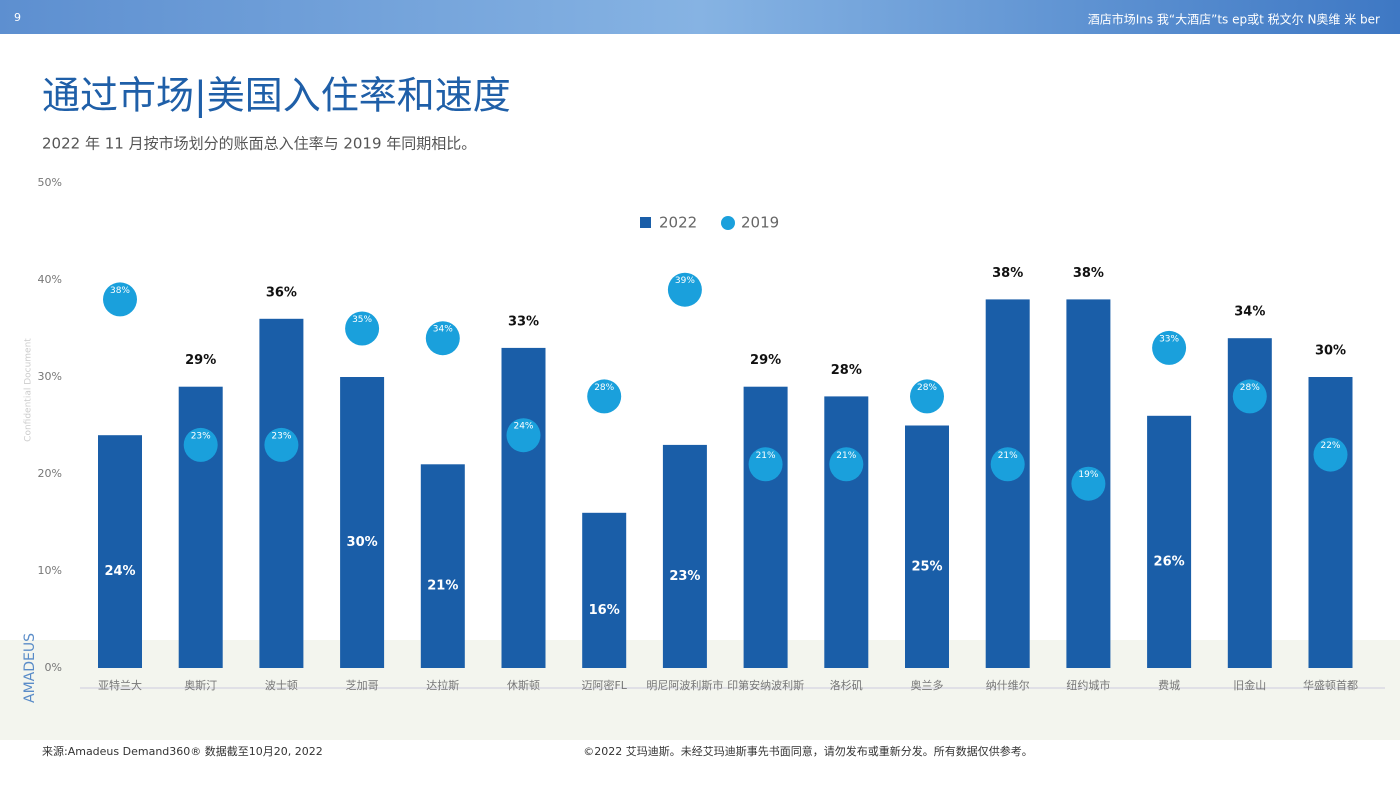 This screenshot has height=788, width=1400. I want to click on bar-value-label: 26%, so click(1169, 561).